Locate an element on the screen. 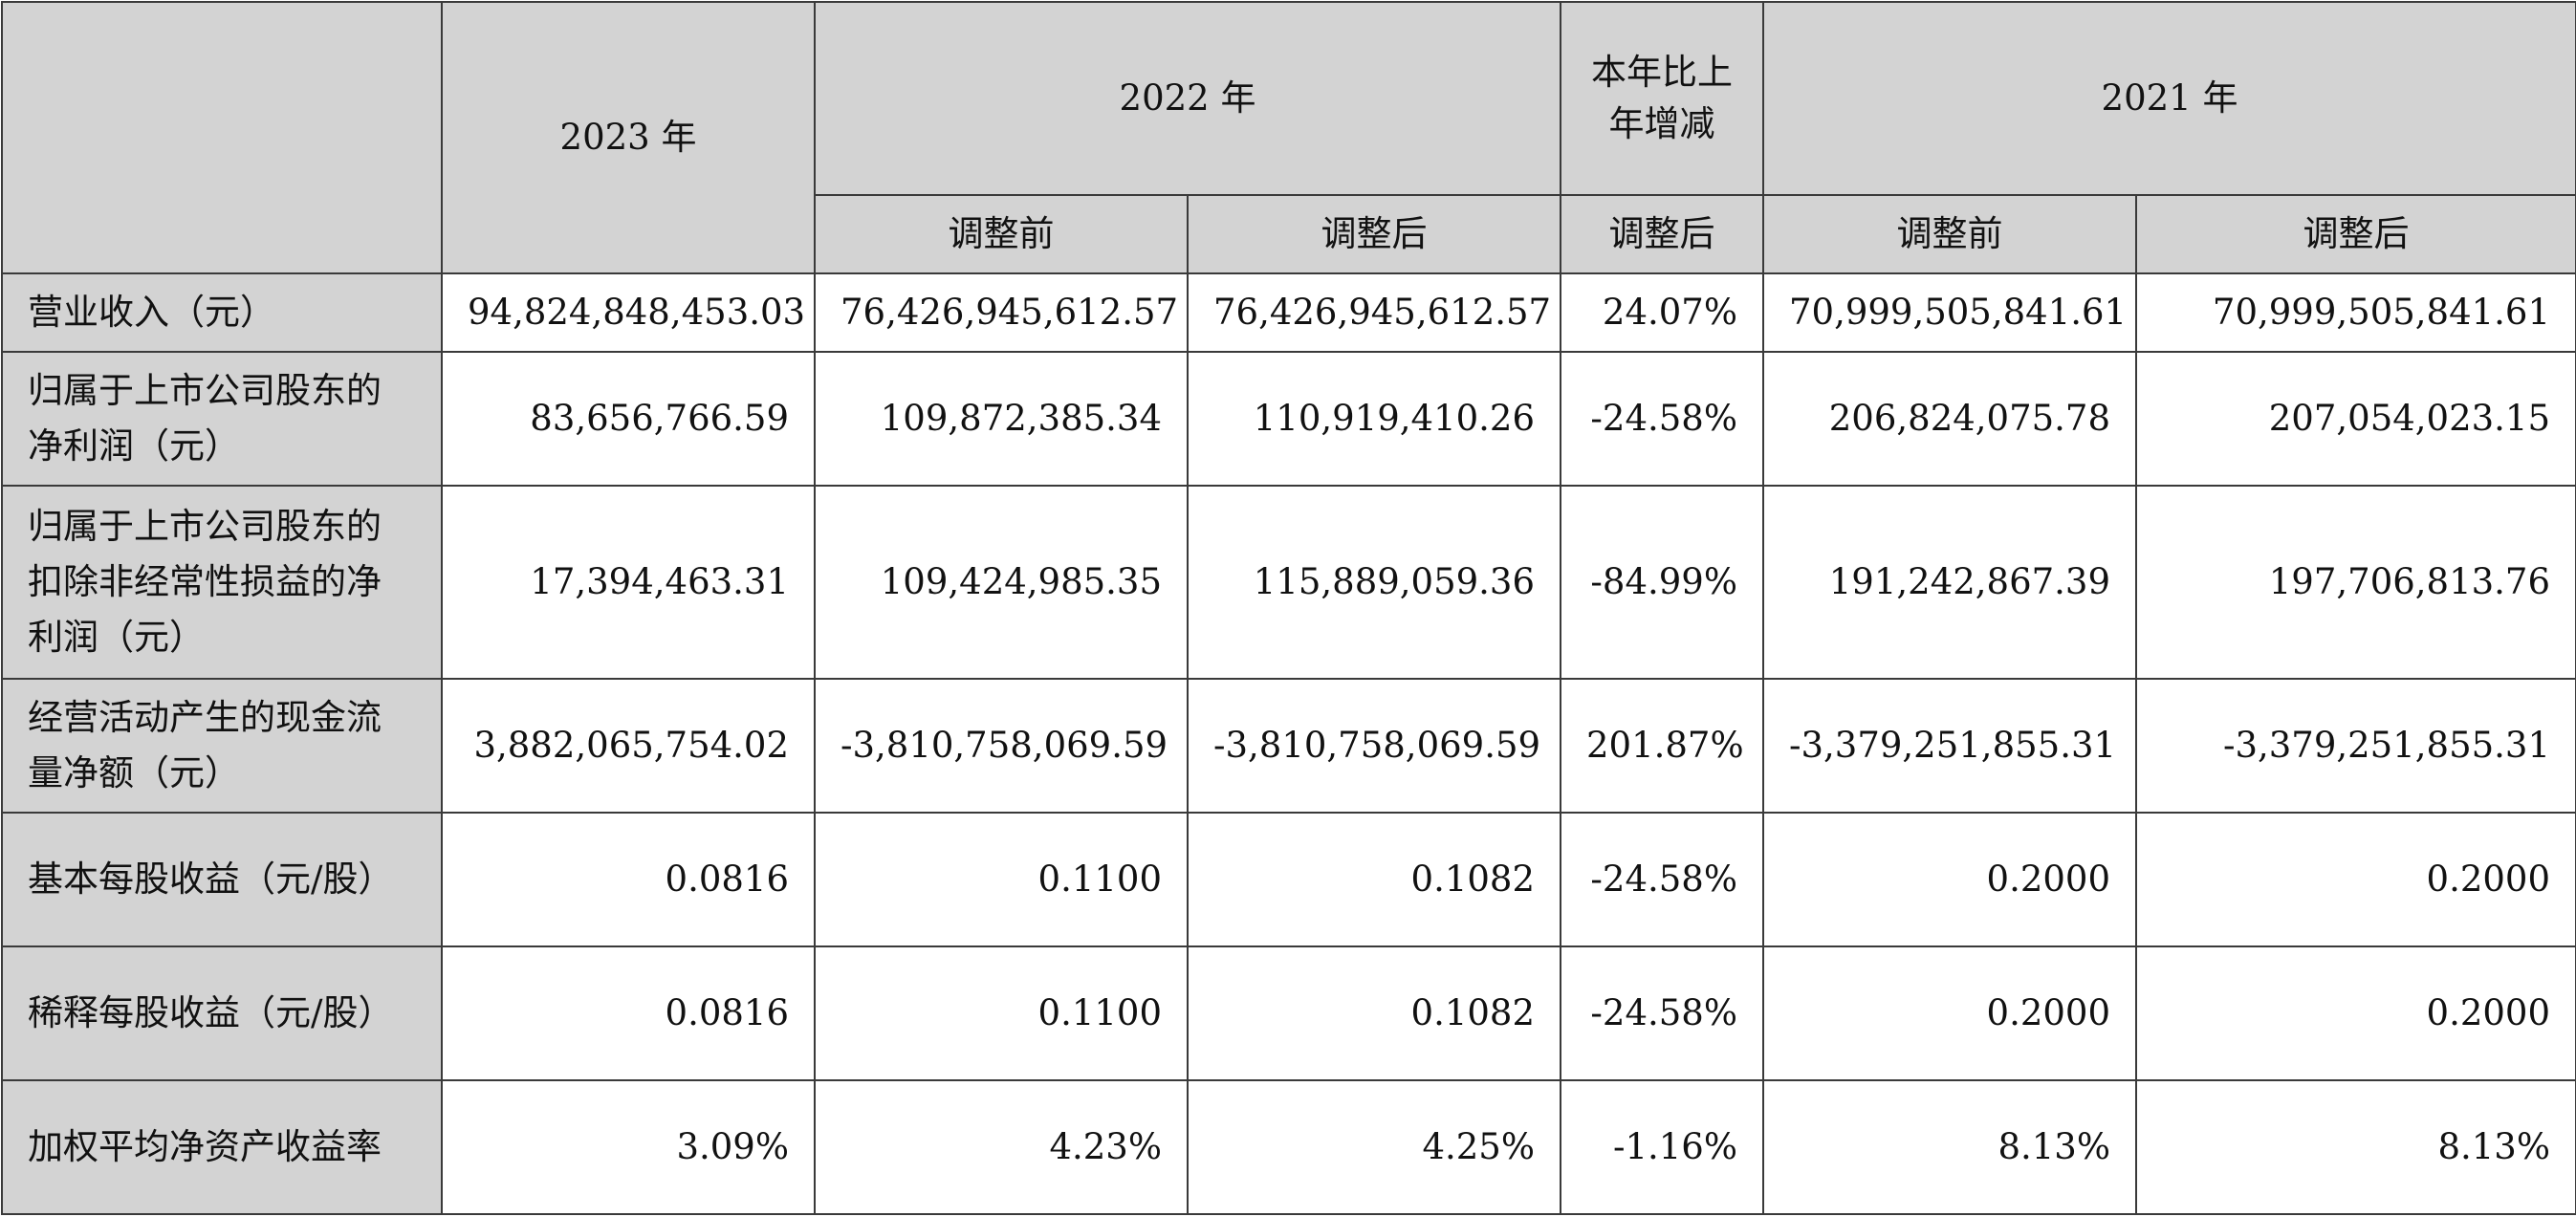 The width and height of the screenshot is (2576, 1217). header-2021-after: 调整后 is located at coordinates (2355, 234).